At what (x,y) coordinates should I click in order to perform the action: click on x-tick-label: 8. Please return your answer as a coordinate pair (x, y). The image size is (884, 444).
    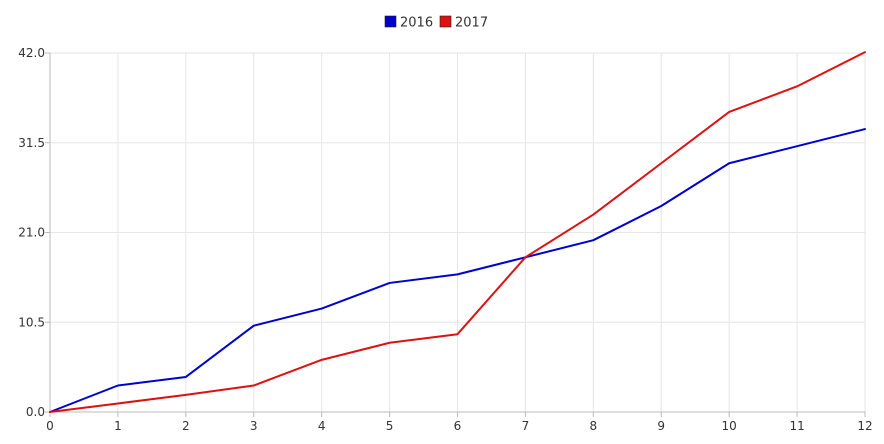
    Looking at the image, I should click on (594, 426).